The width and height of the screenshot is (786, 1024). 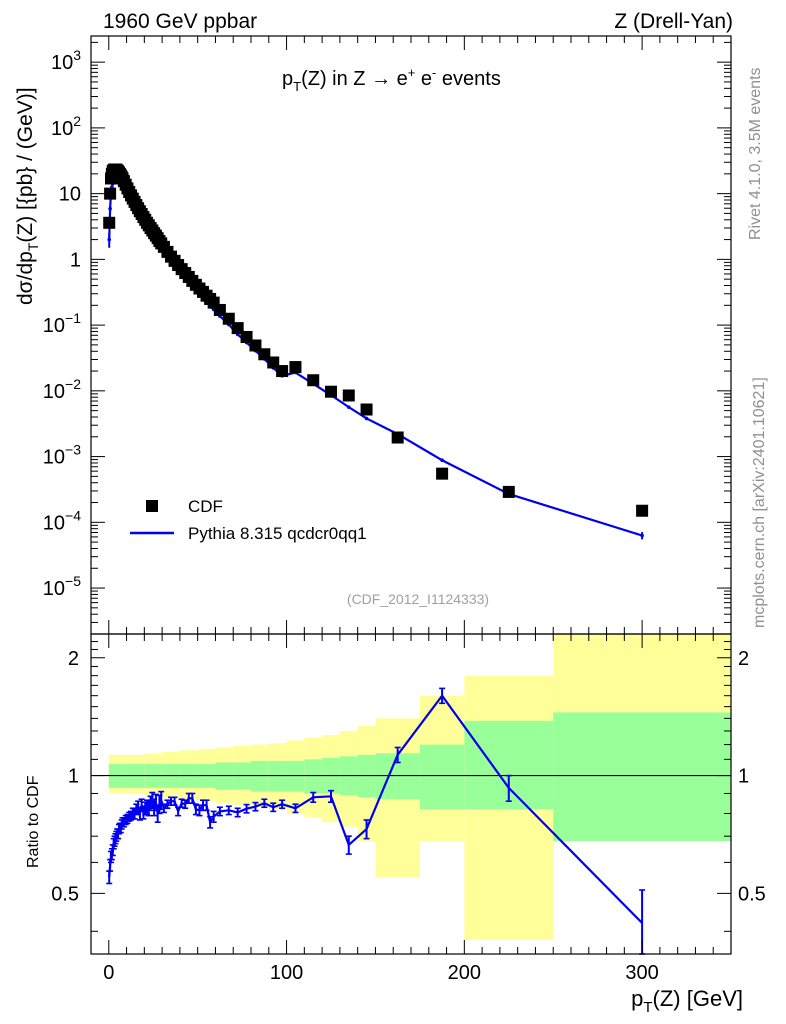 I want to click on ratio-y-tick-label: 1, so click(x=73, y=777).